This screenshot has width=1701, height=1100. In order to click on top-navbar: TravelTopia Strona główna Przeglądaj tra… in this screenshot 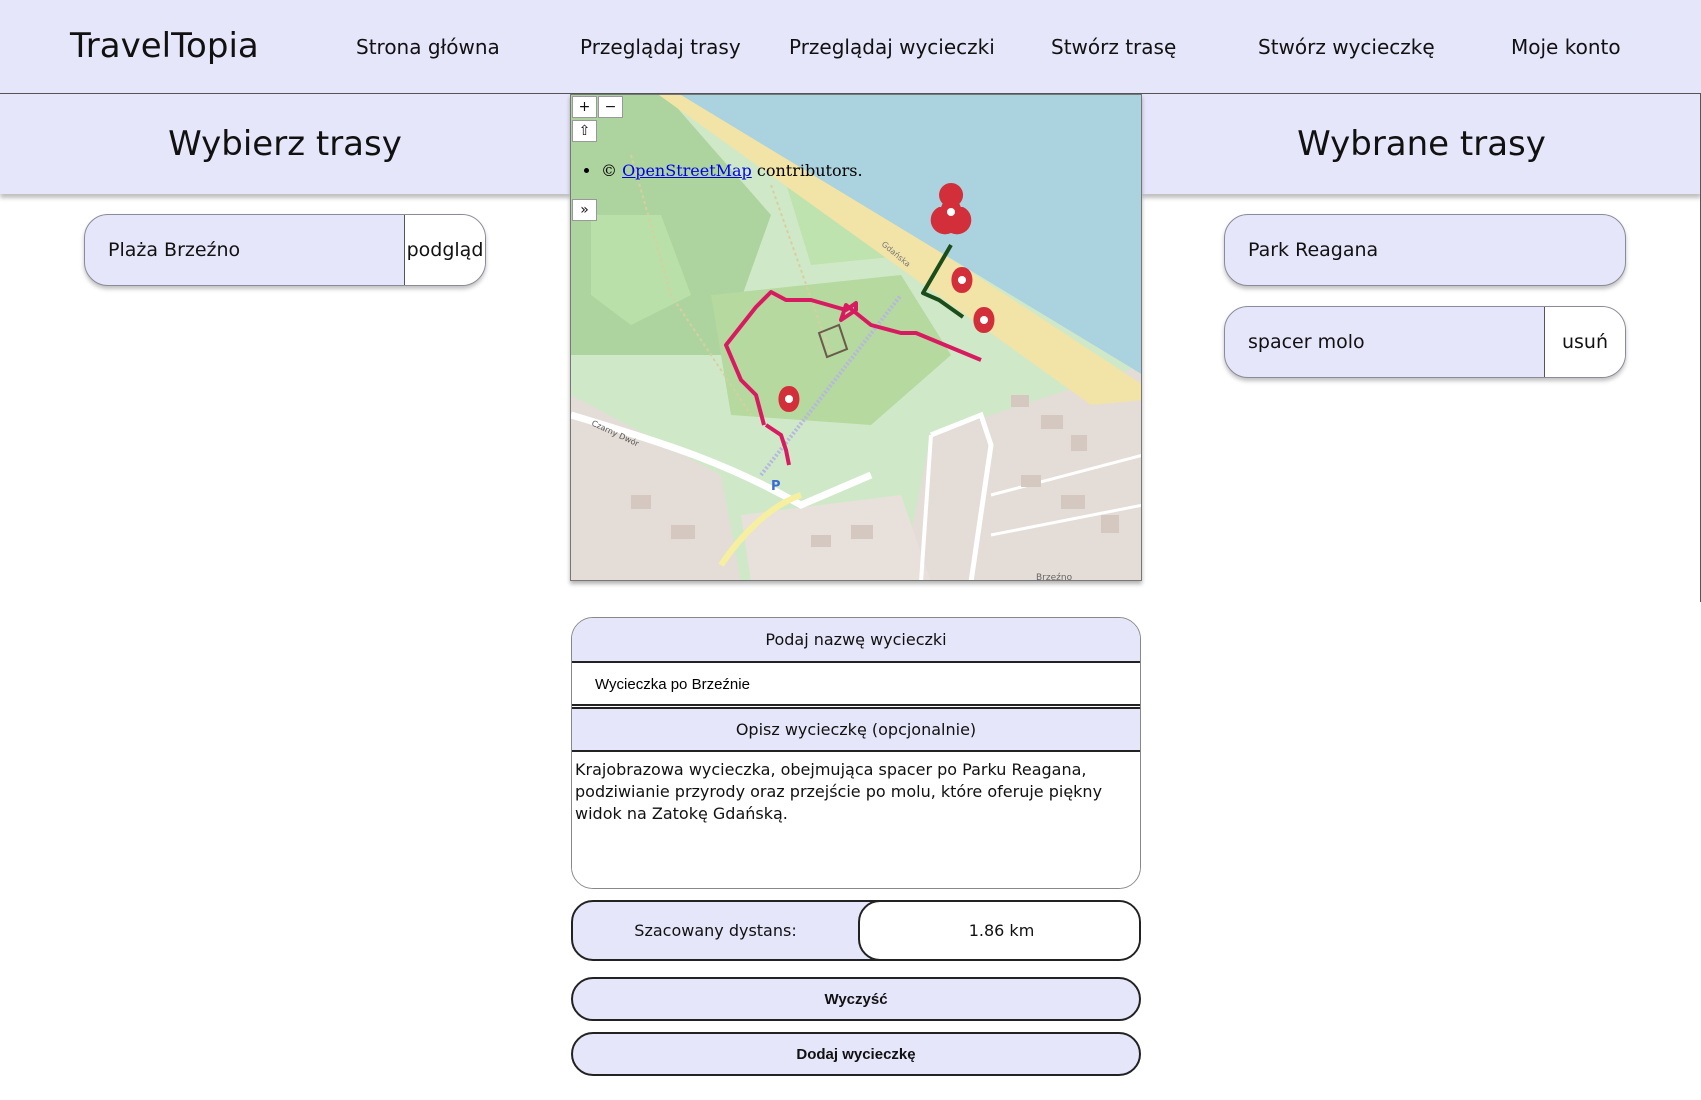, I will do `click(850, 47)`.